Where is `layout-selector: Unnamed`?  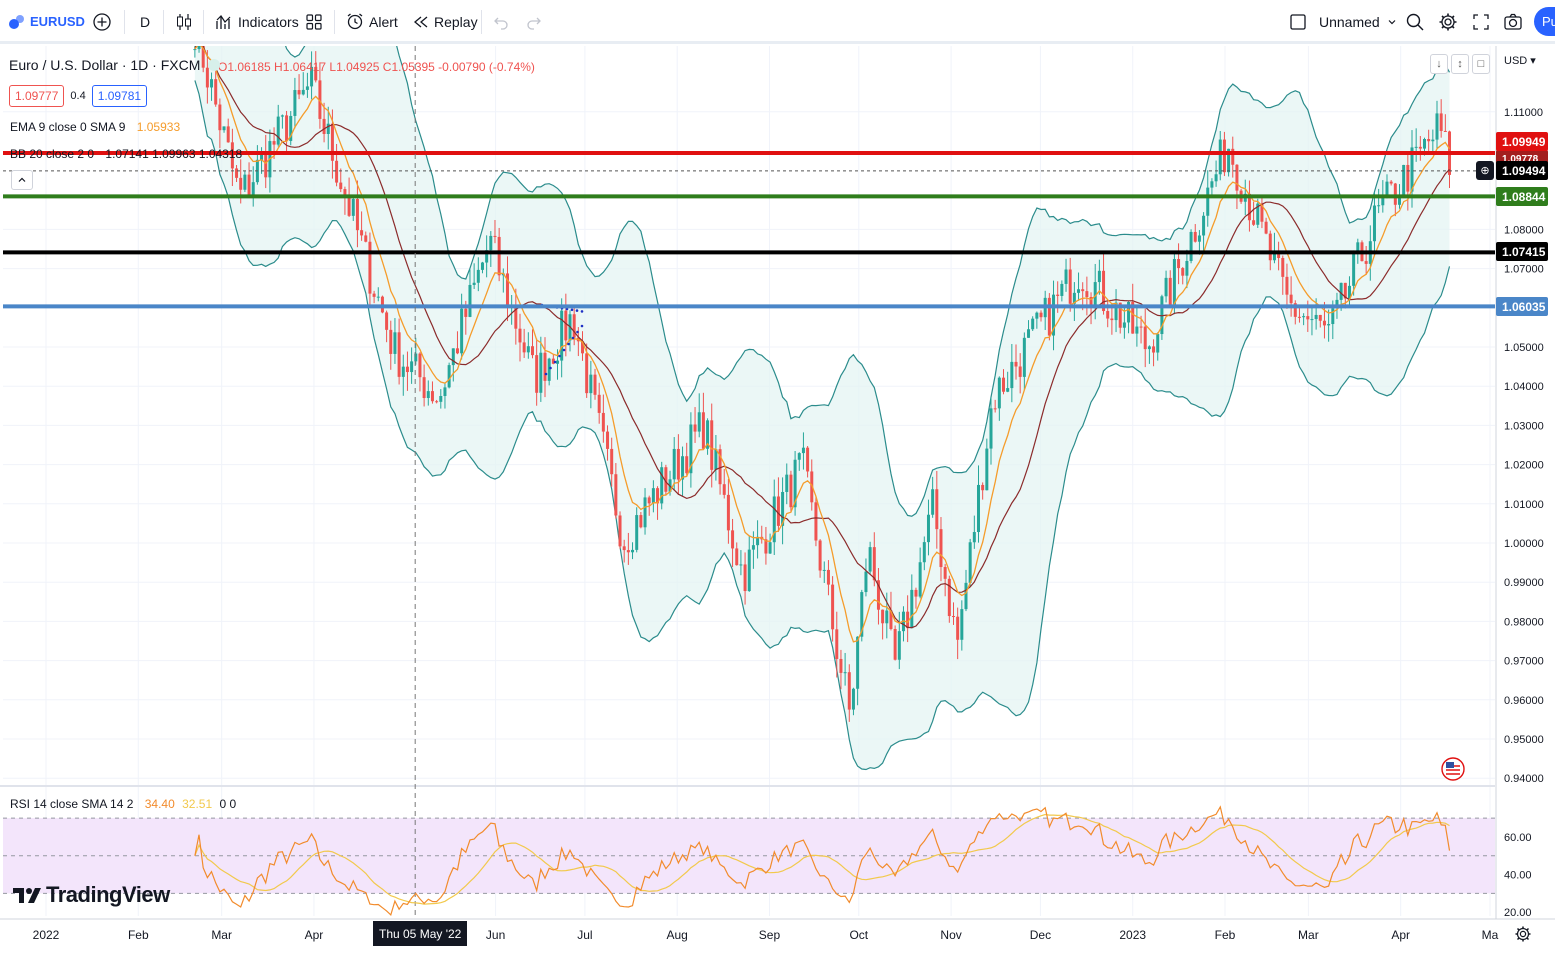 layout-selector: Unnamed is located at coordinates (1343, 21).